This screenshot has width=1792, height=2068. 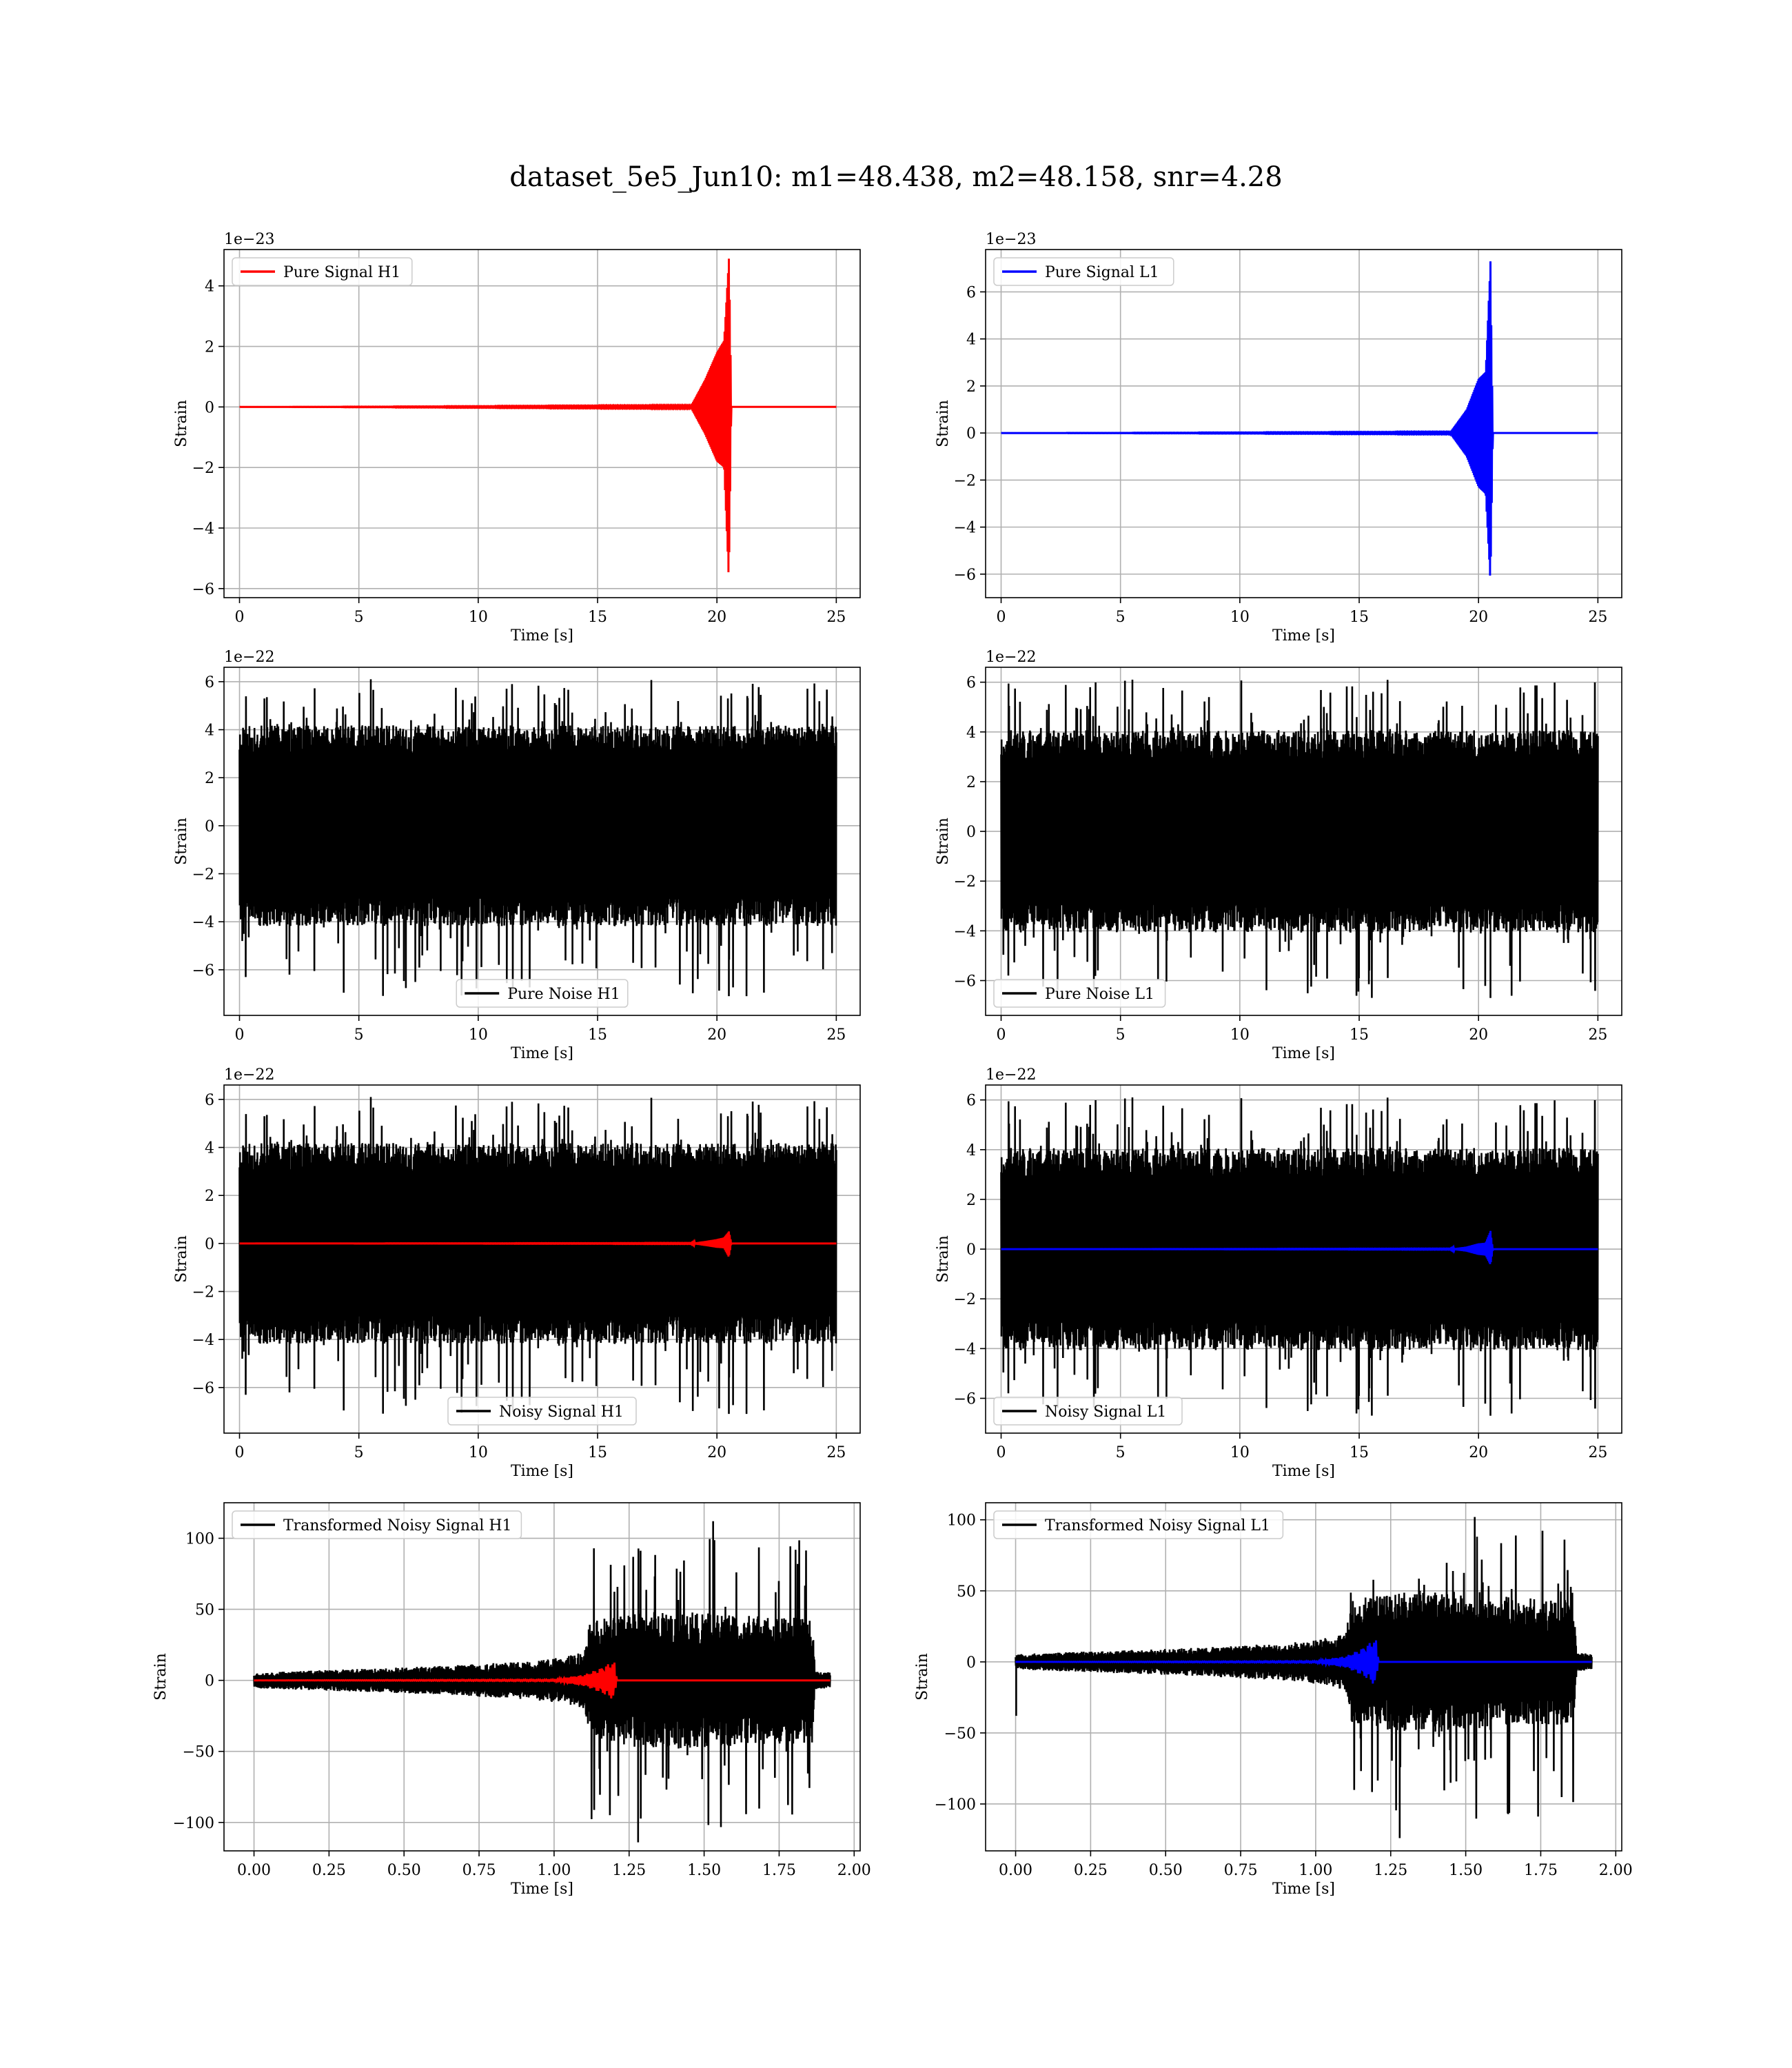 What do you see at coordinates (1359, 1035) in the screenshot?
I see `x-tick-label: 15` at bounding box center [1359, 1035].